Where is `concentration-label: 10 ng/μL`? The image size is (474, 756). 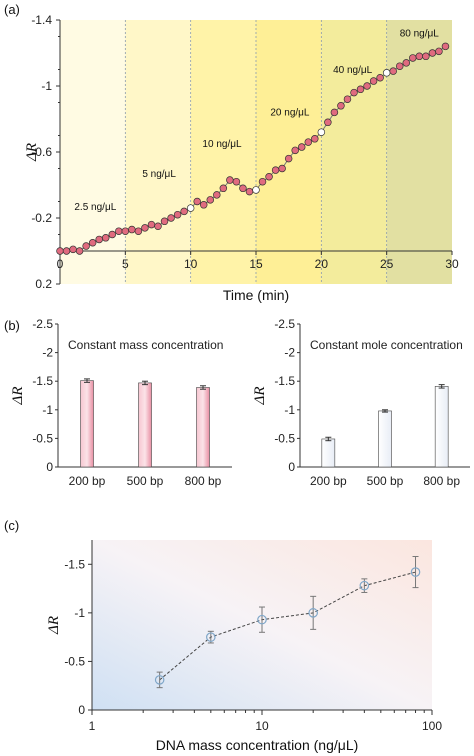
concentration-label: 10 ng/μL is located at coordinates (222, 144).